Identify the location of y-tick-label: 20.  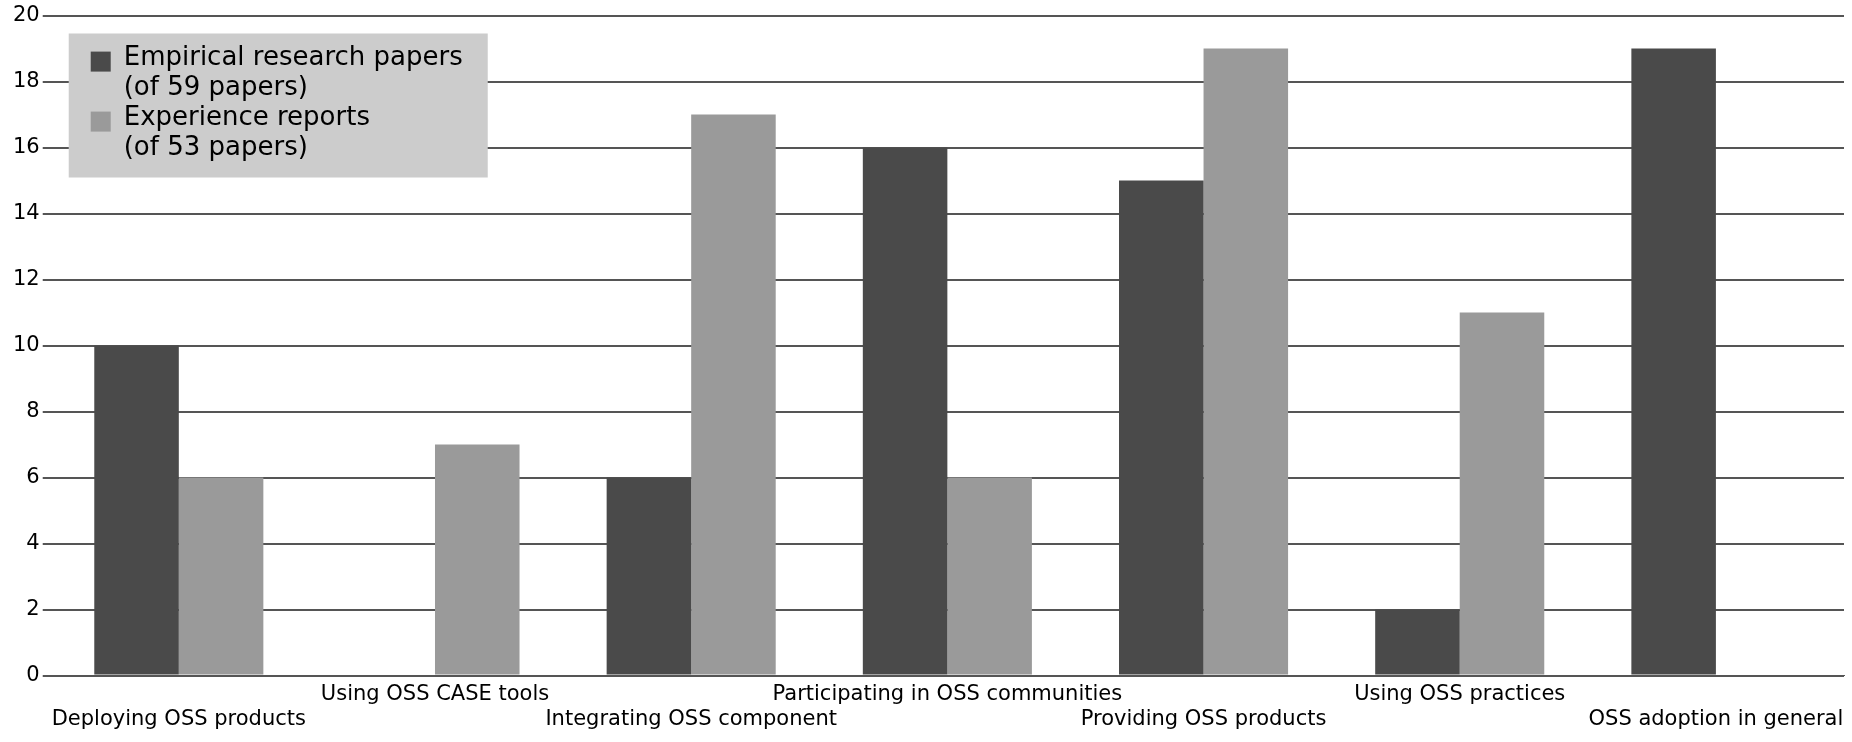
(26, 14).